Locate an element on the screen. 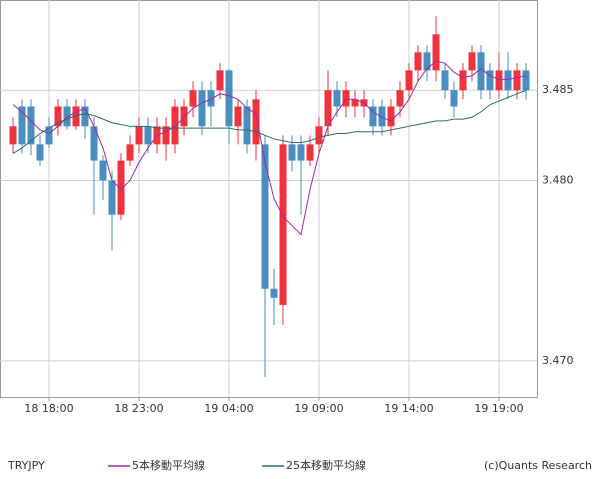  ma-line is located at coordinates (269, 121).